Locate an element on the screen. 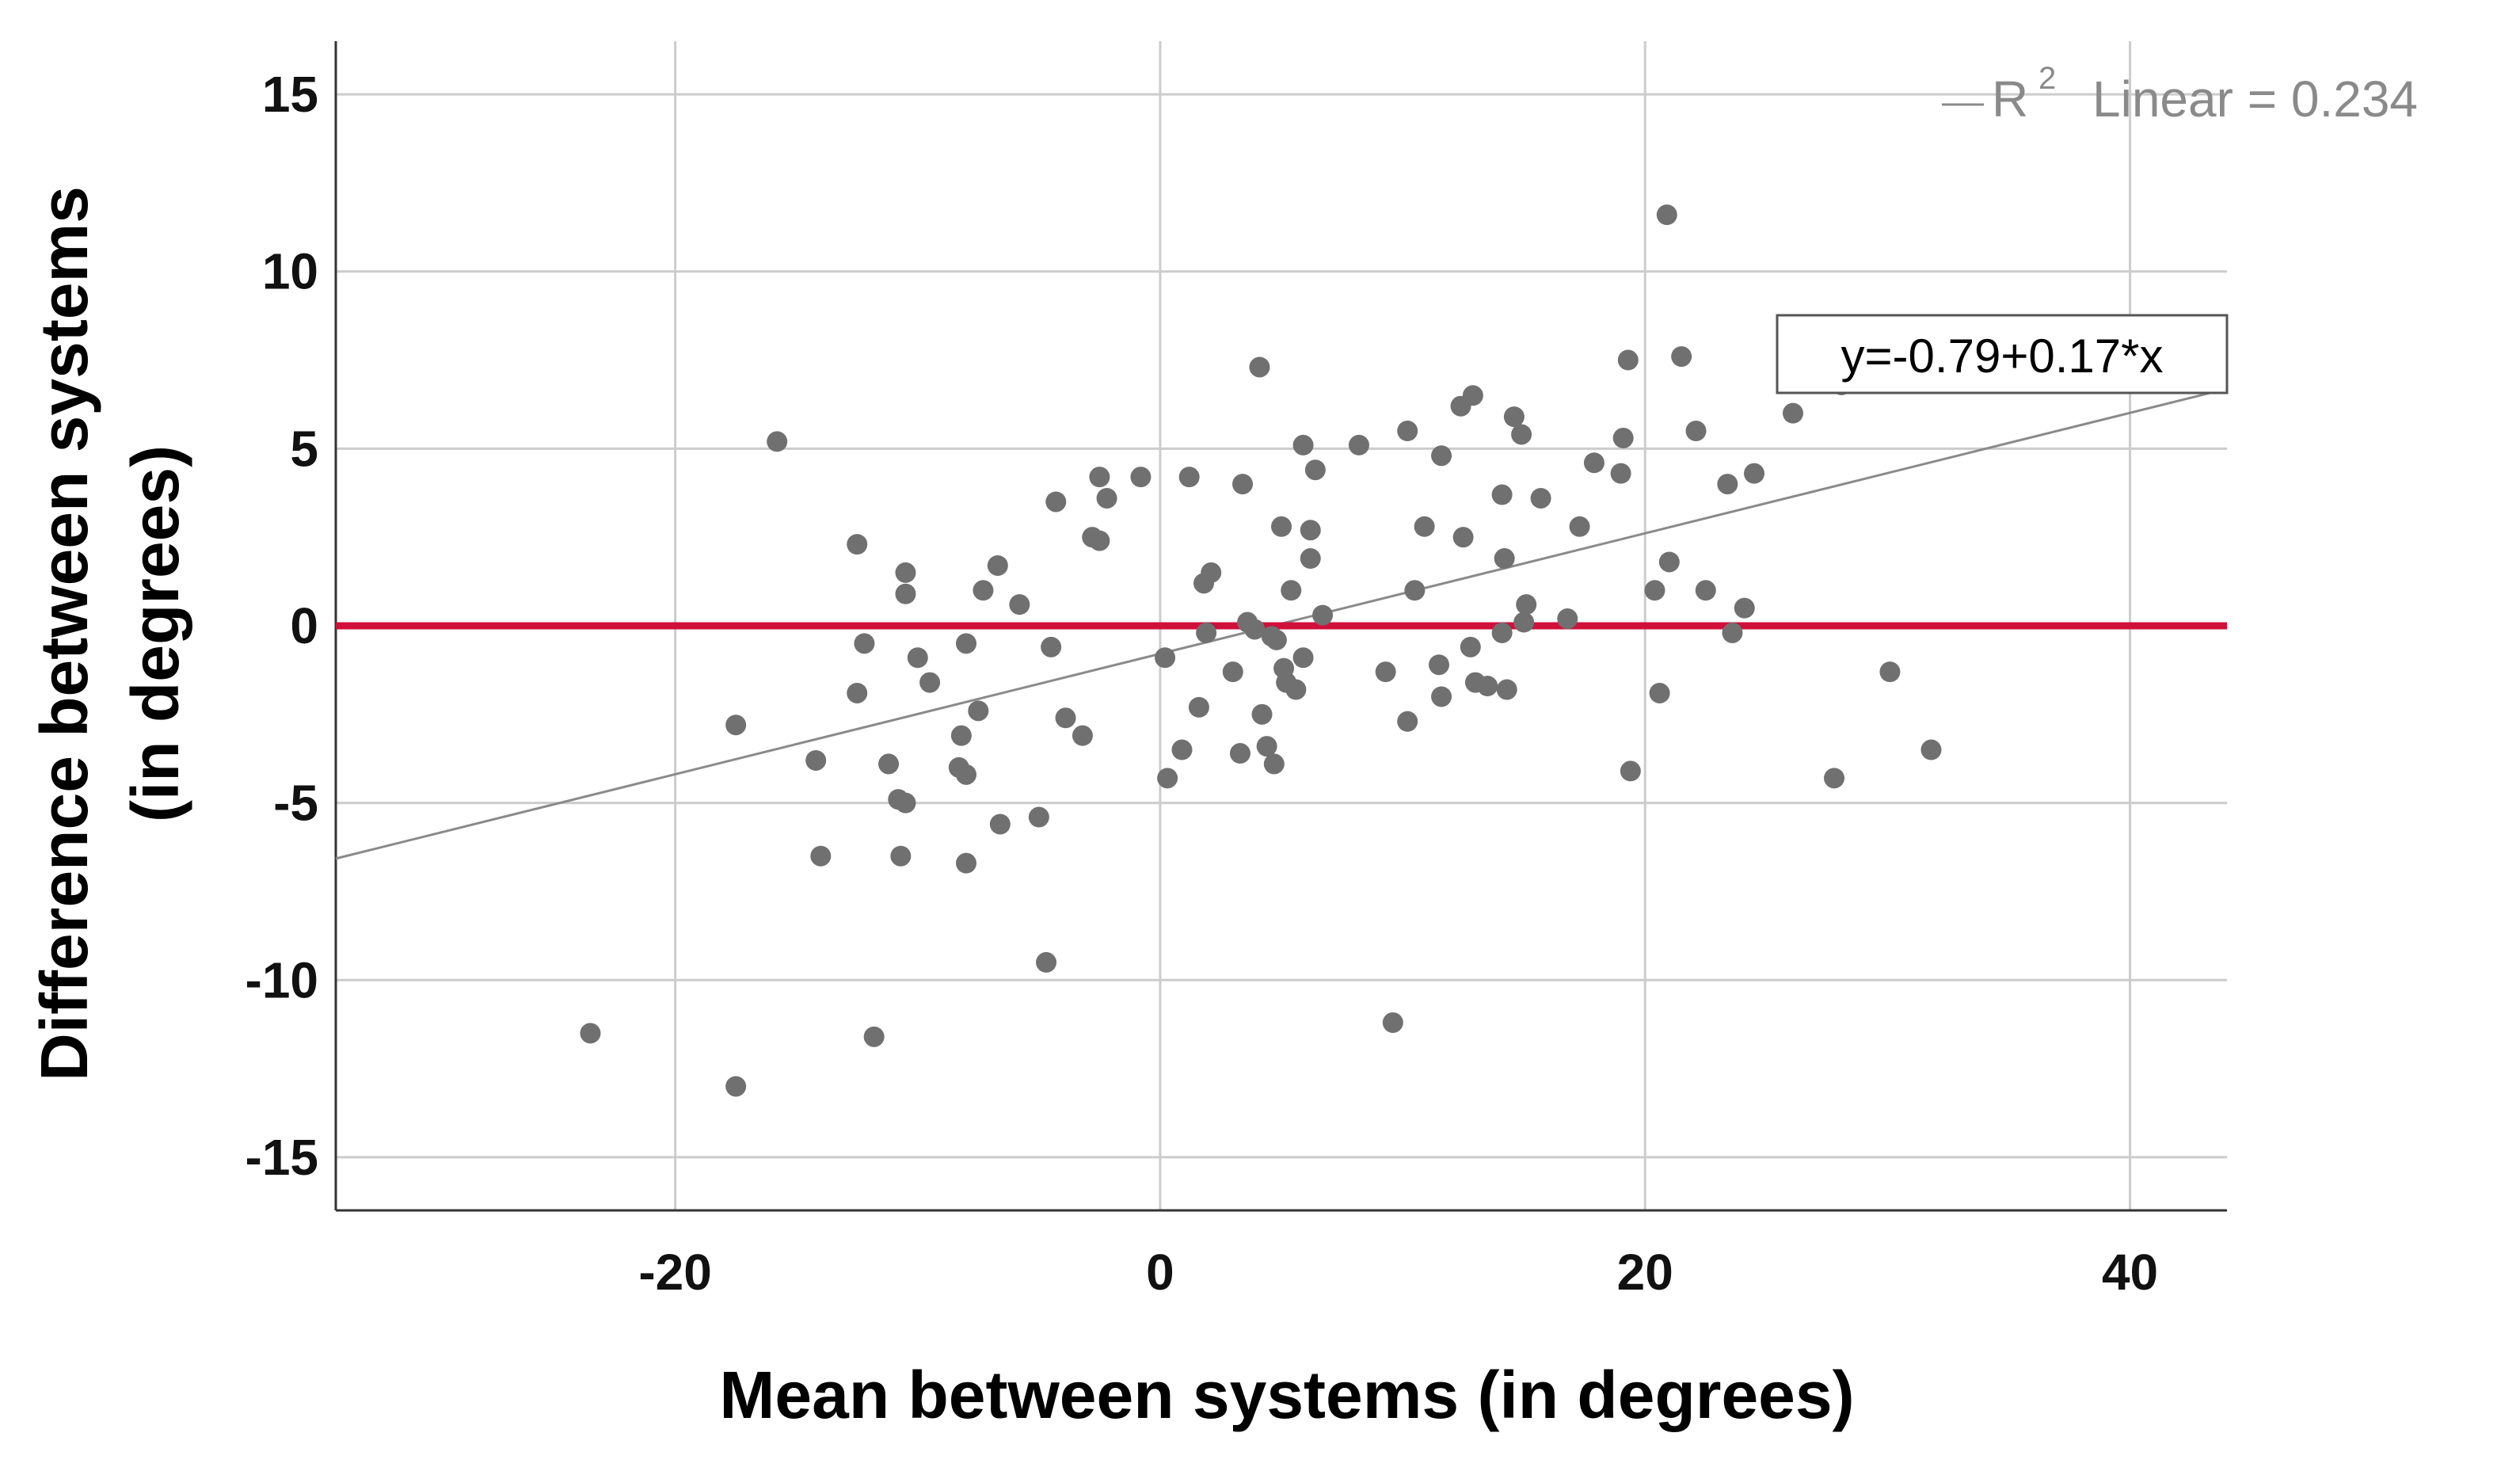  y-axis-title-line2: (in degrees) is located at coordinates (155, 633).